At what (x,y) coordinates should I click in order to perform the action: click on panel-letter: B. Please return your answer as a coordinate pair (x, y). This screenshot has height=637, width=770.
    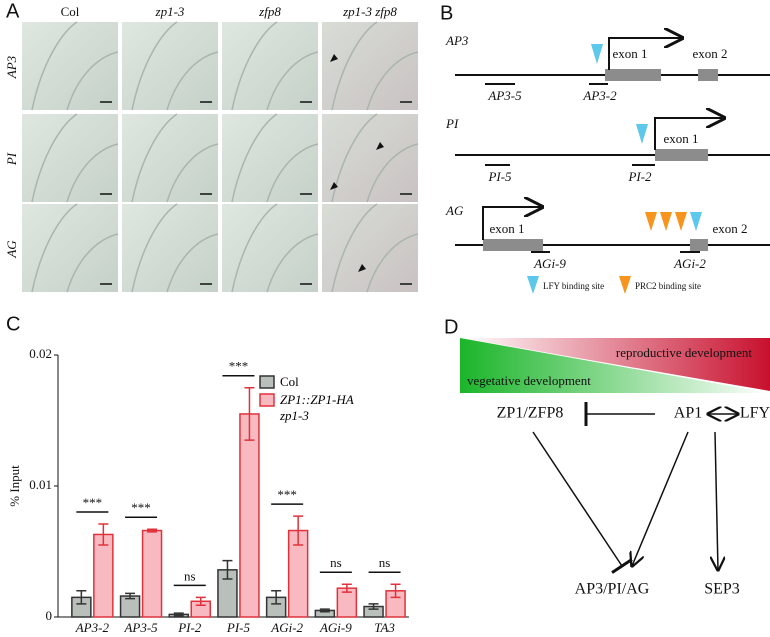
    Looking at the image, I should click on (446, 13).